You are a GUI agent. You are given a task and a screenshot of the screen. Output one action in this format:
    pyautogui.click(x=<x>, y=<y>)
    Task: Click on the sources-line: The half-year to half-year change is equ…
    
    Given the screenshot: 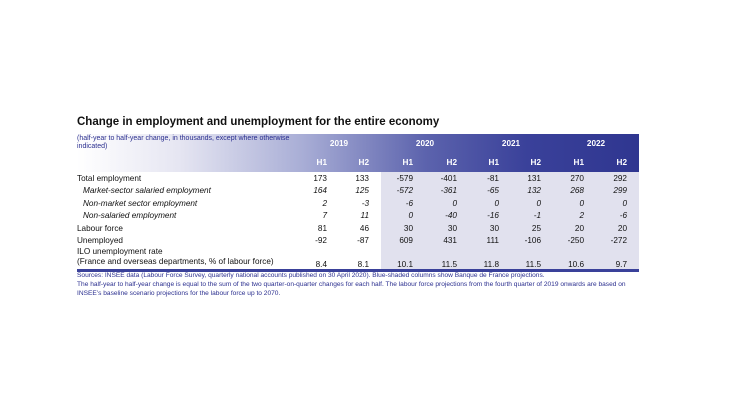 What is the action you would take?
    pyautogui.click(x=351, y=289)
    